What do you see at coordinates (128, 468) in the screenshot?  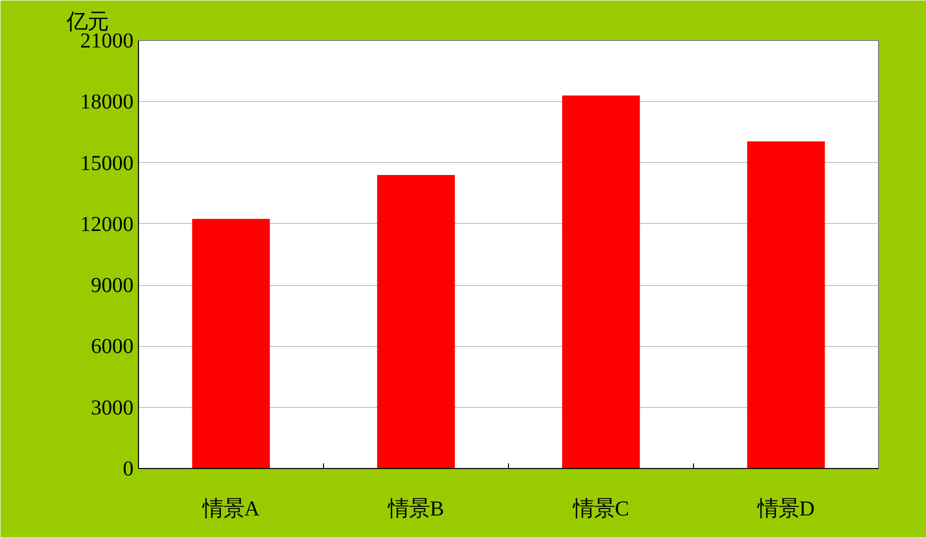 I see `y-tick-label: 0` at bounding box center [128, 468].